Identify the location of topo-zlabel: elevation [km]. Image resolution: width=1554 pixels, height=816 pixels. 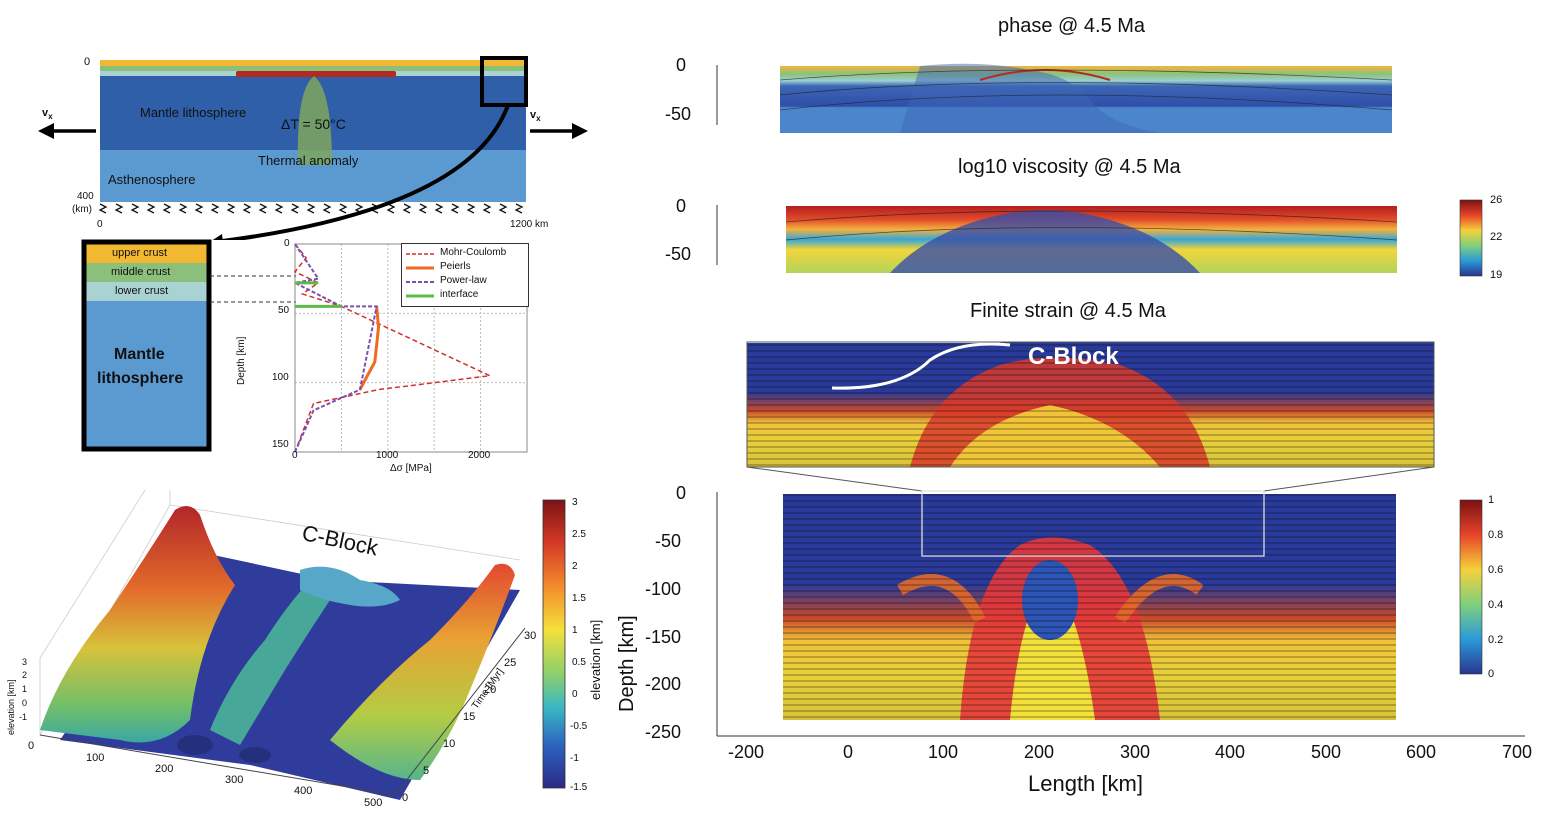
(11, 707).